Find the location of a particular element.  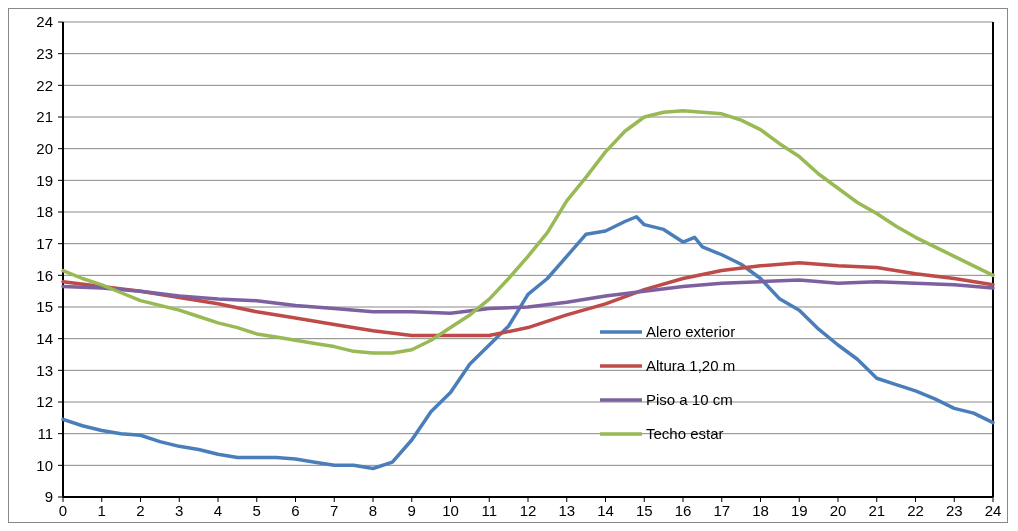

legend-label: Alero exterior is located at coordinates (691, 332).